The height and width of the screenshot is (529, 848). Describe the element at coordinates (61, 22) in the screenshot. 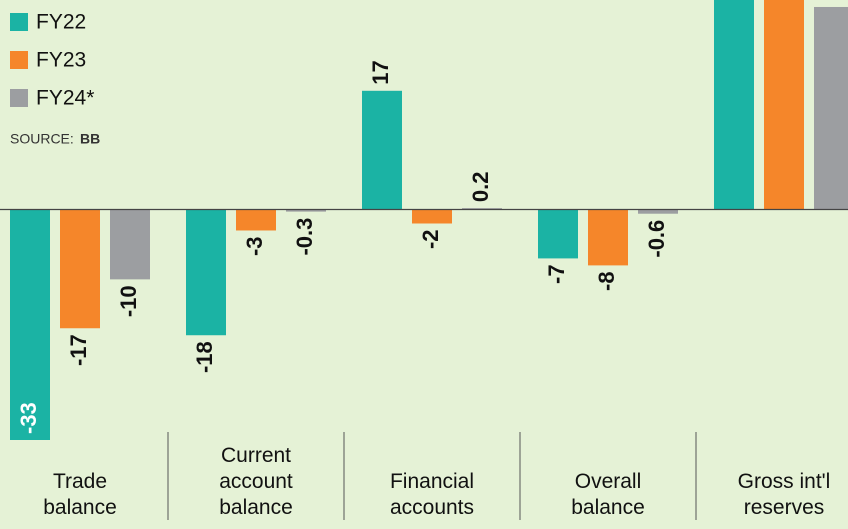

I see `legend-label: FY22` at that location.